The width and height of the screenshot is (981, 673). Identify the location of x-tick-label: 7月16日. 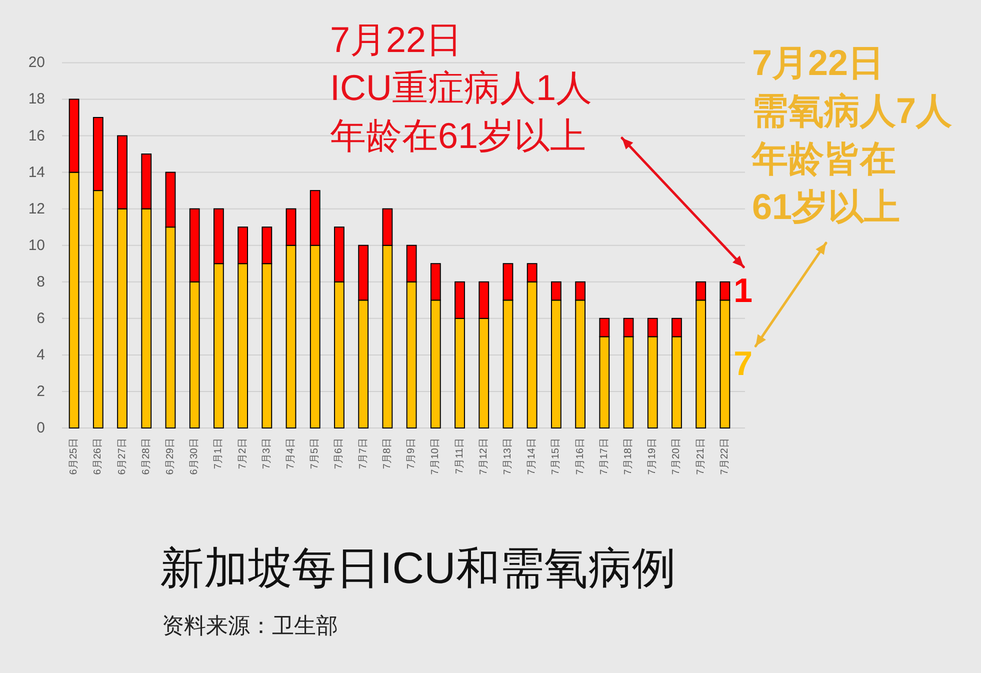
(580, 456).